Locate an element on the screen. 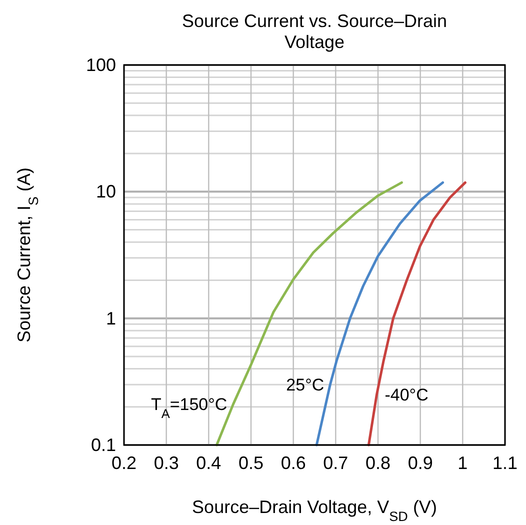 The image size is (526, 525). y-tick-label: 100 is located at coordinates (101, 65).